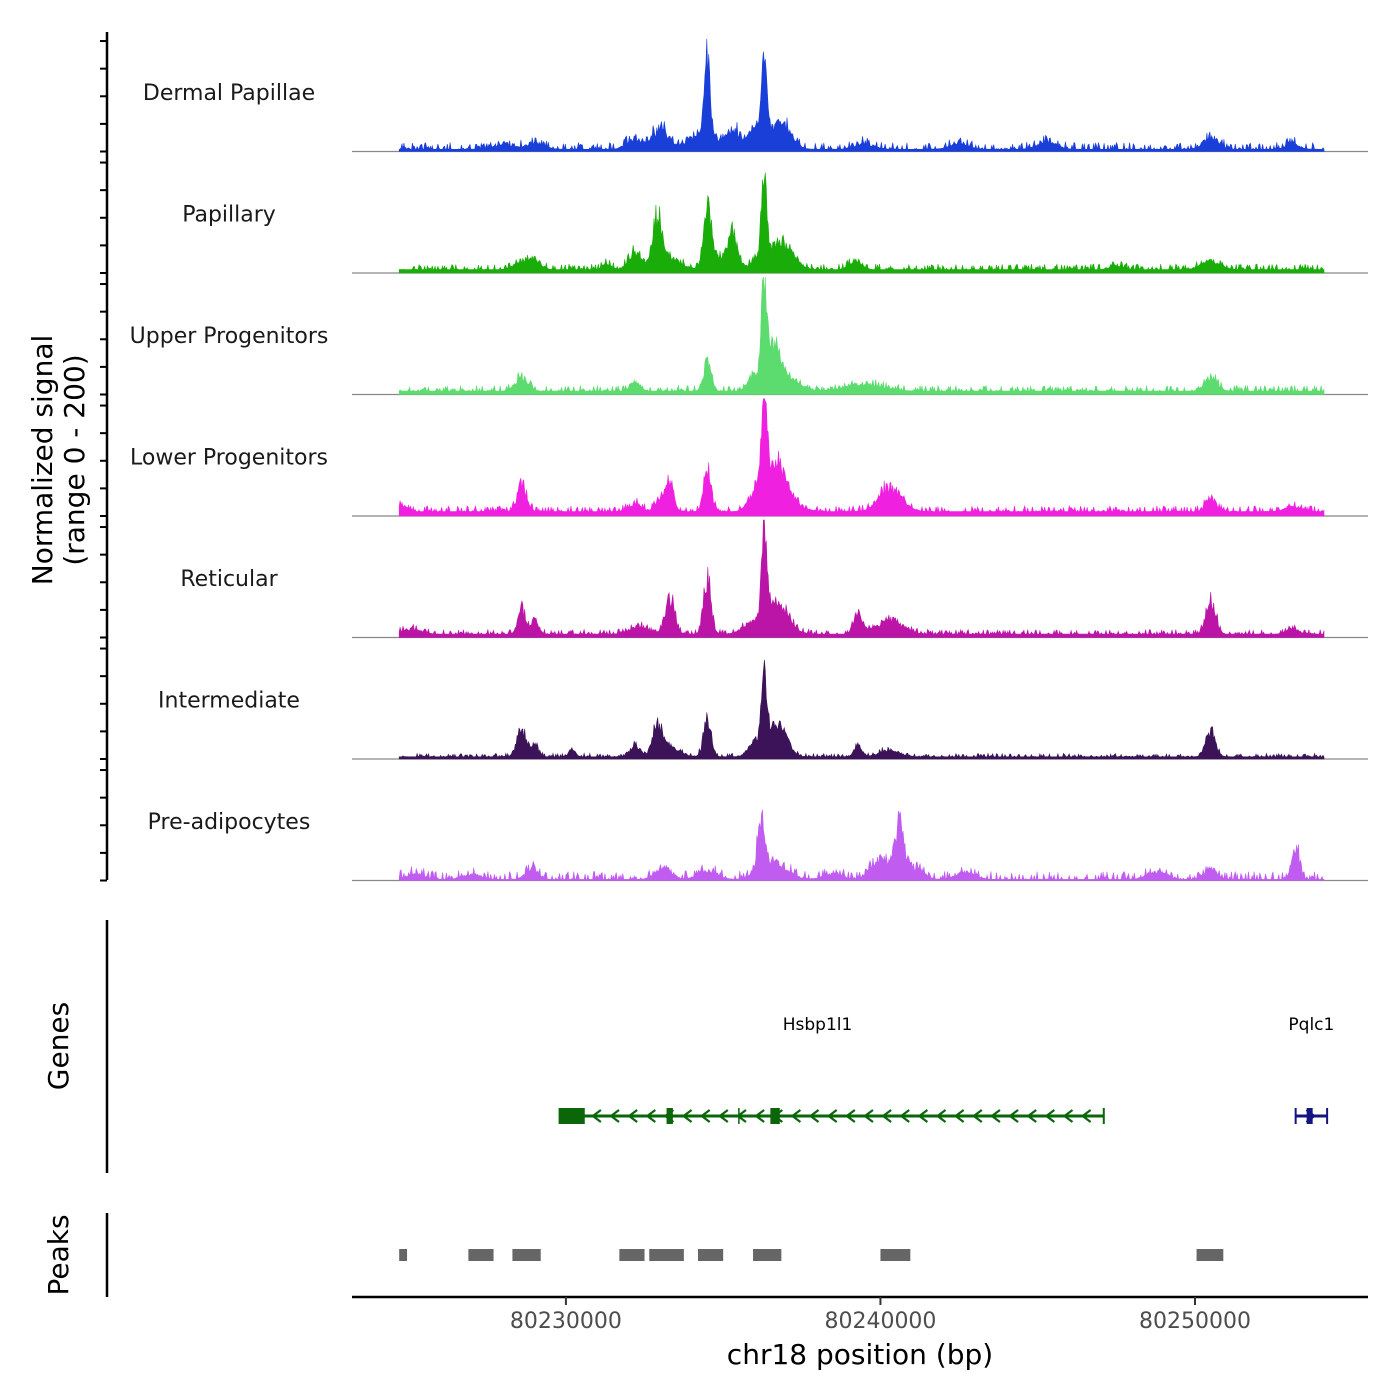 The height and width of the screenshot is (1400, 1400). I want to click on x-tick-label: 80250000, so click(1195, 1321).